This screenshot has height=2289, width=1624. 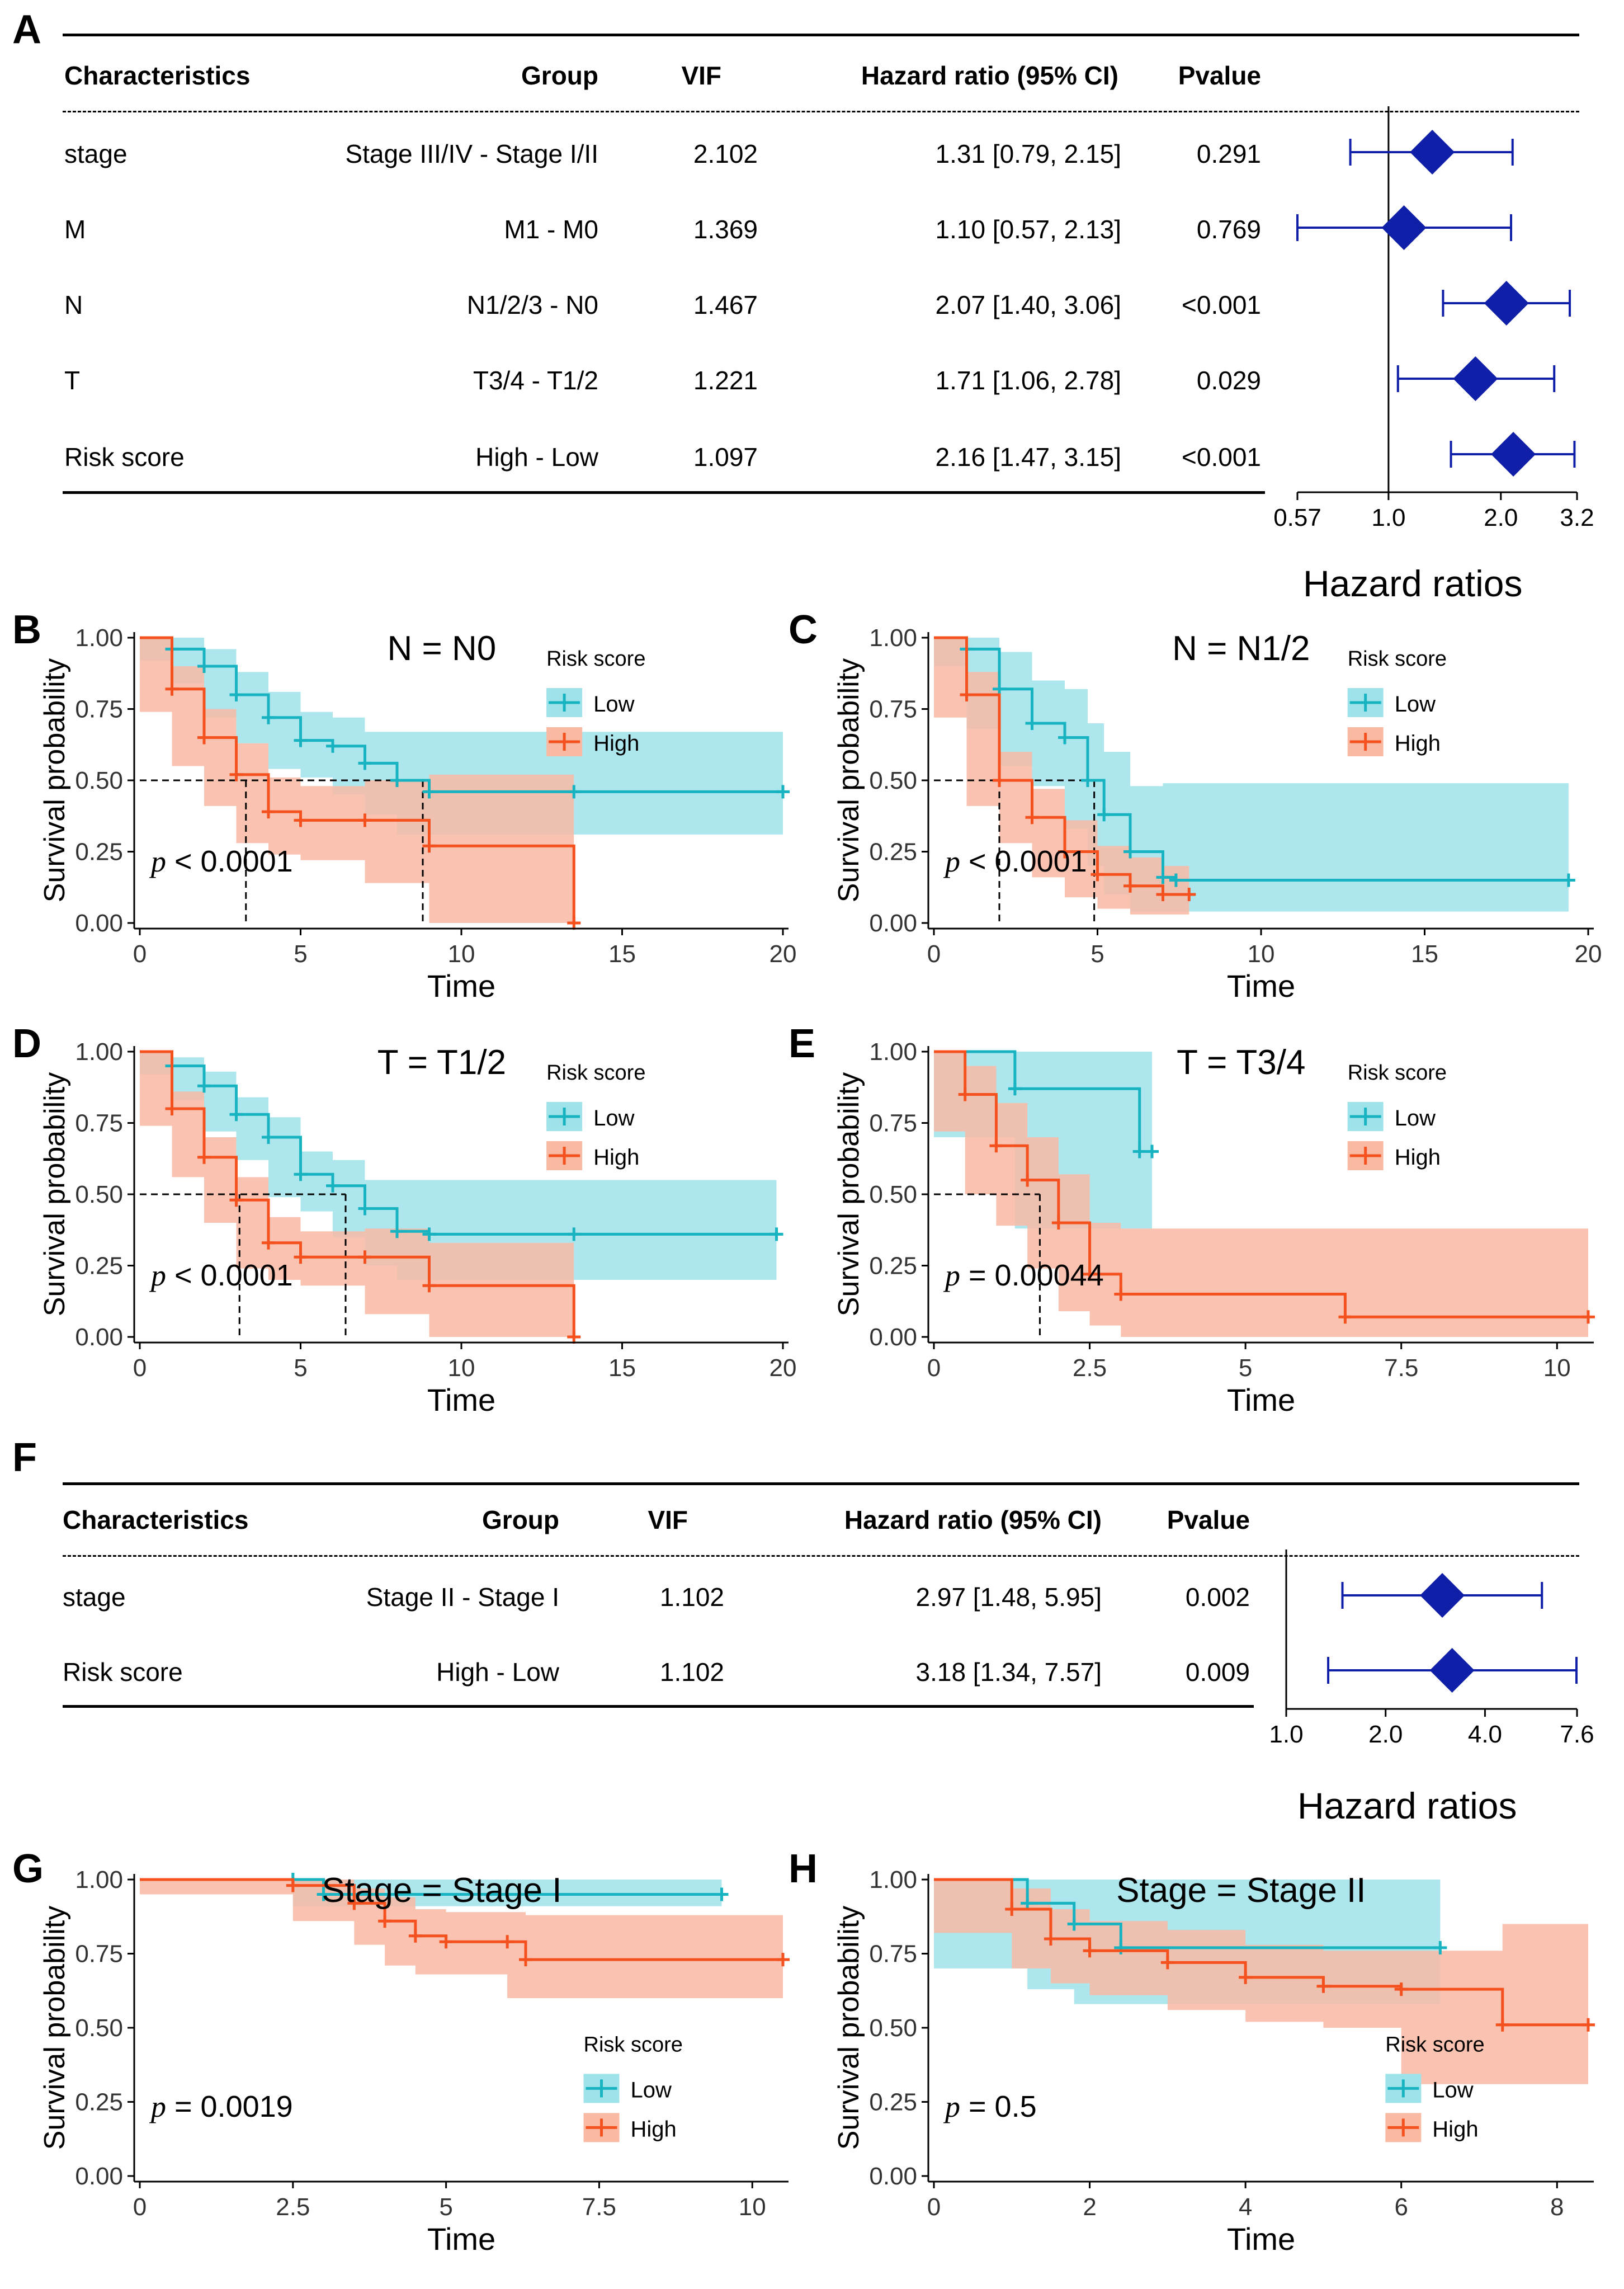 I want to click on panel-letter-G: G, so click(x=28, y=1869).